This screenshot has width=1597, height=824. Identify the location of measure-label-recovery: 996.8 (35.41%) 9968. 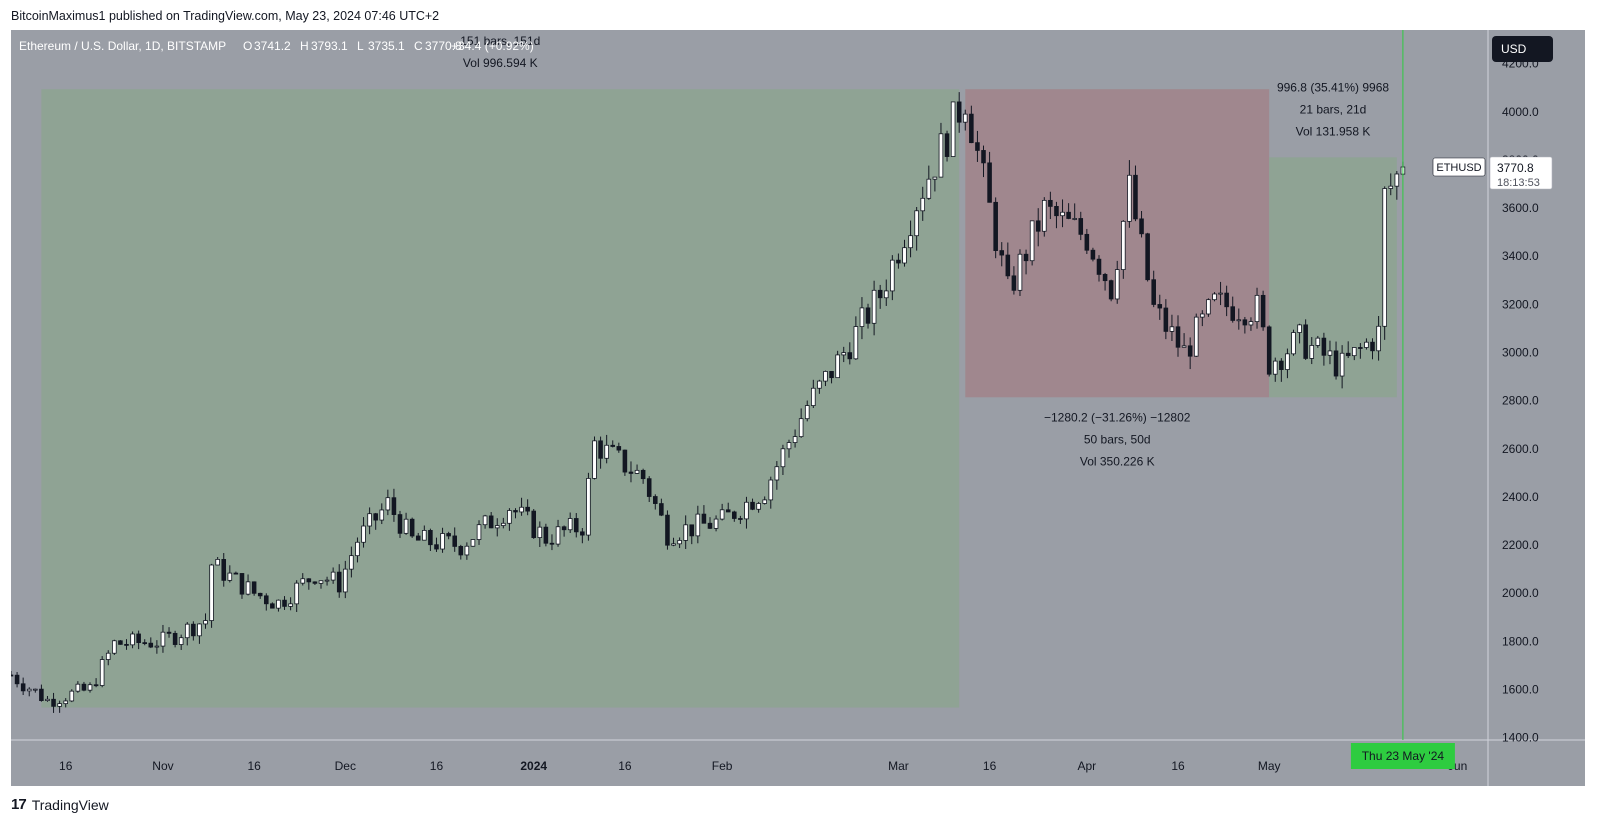
(1333, 87).